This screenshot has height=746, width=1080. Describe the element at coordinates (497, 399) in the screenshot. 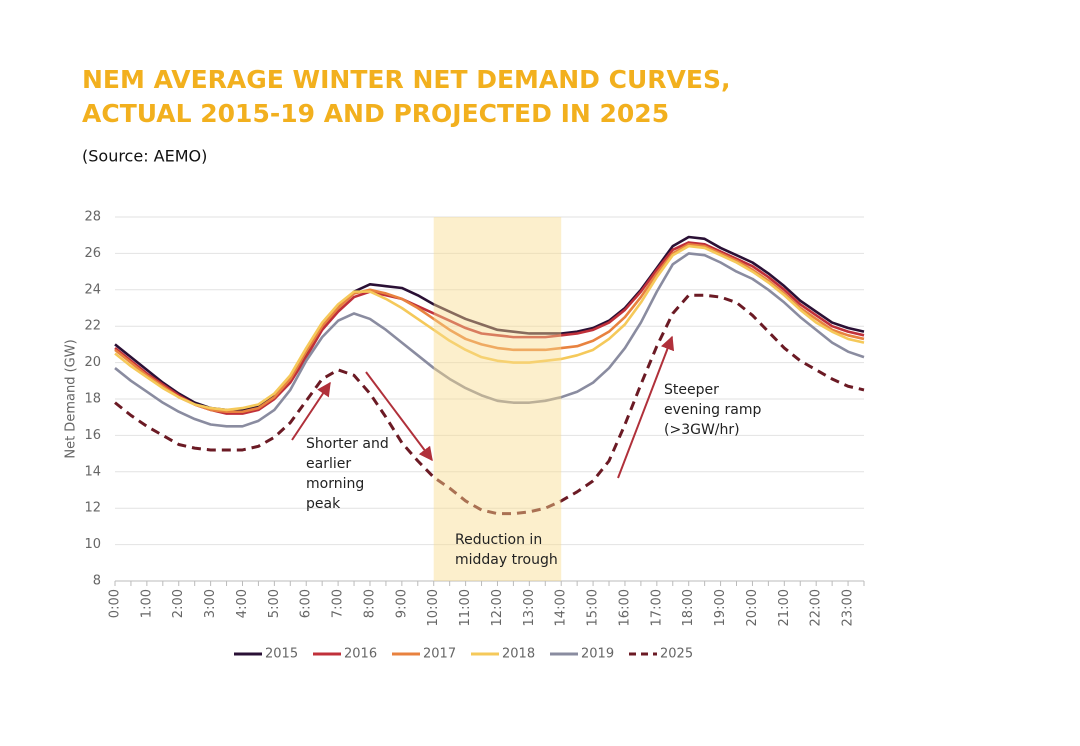

I see `highlight-band` at that location.